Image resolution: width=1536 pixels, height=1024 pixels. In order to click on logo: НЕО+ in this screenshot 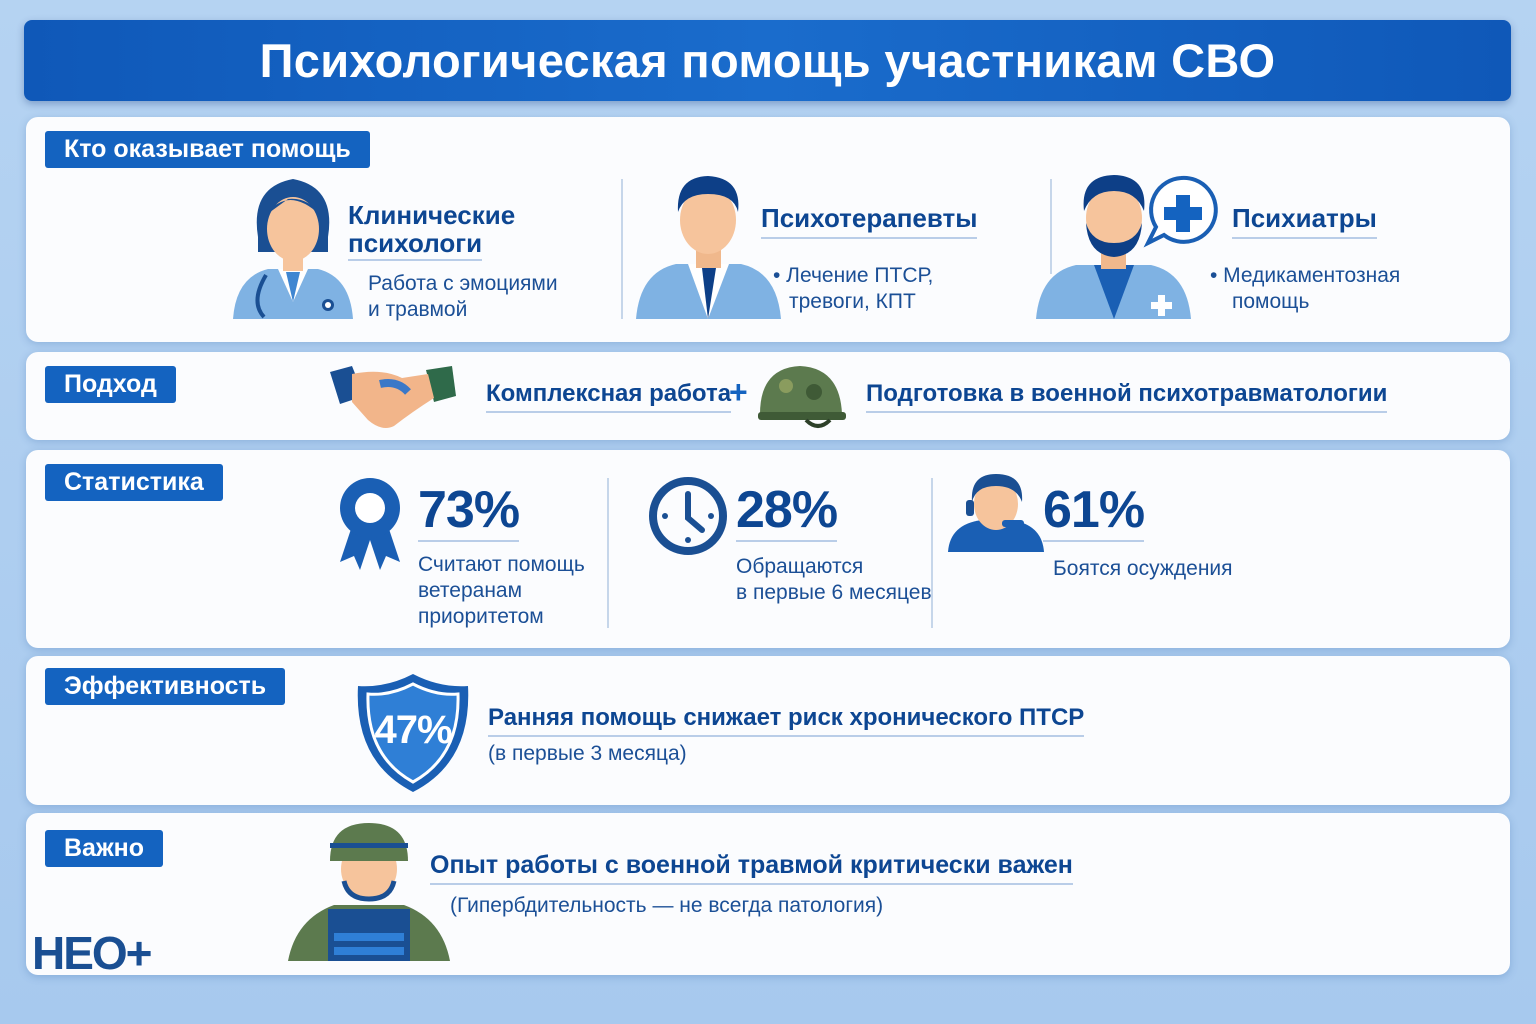, I will do `click(92, 953)`.